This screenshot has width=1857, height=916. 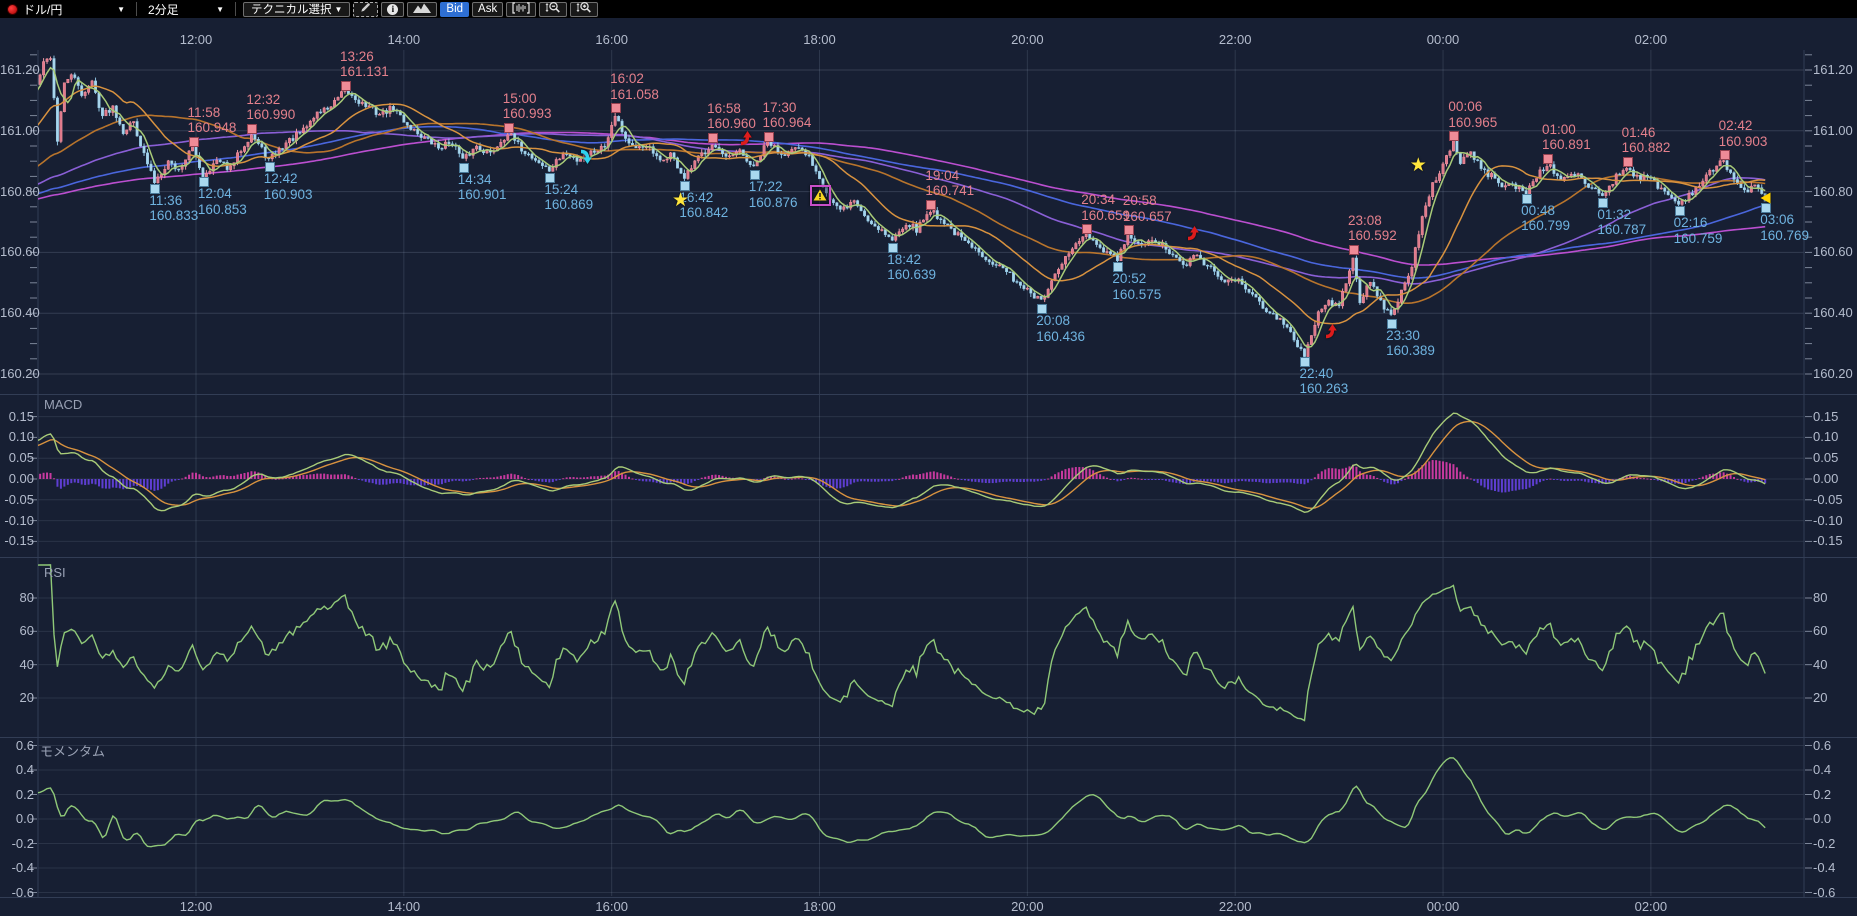 I want to click on info-icon: i, so click(x=393, y=9).